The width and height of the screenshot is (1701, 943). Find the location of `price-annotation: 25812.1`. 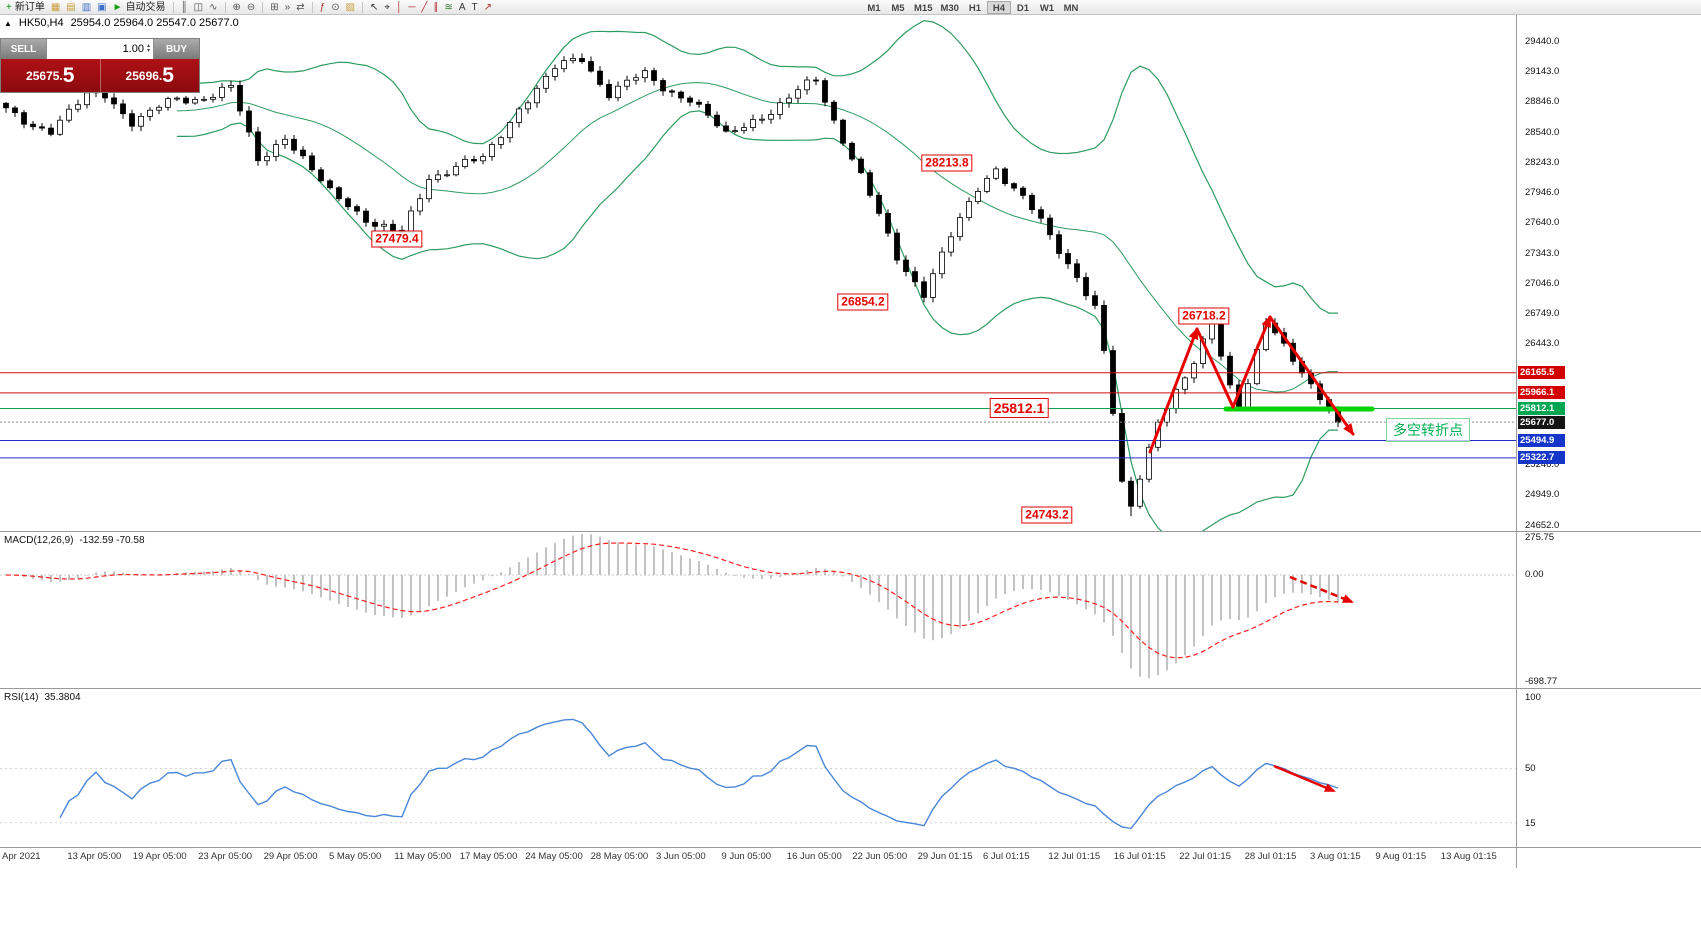

price-annotation: 25812.1 is located at coordinates (1019, 408).